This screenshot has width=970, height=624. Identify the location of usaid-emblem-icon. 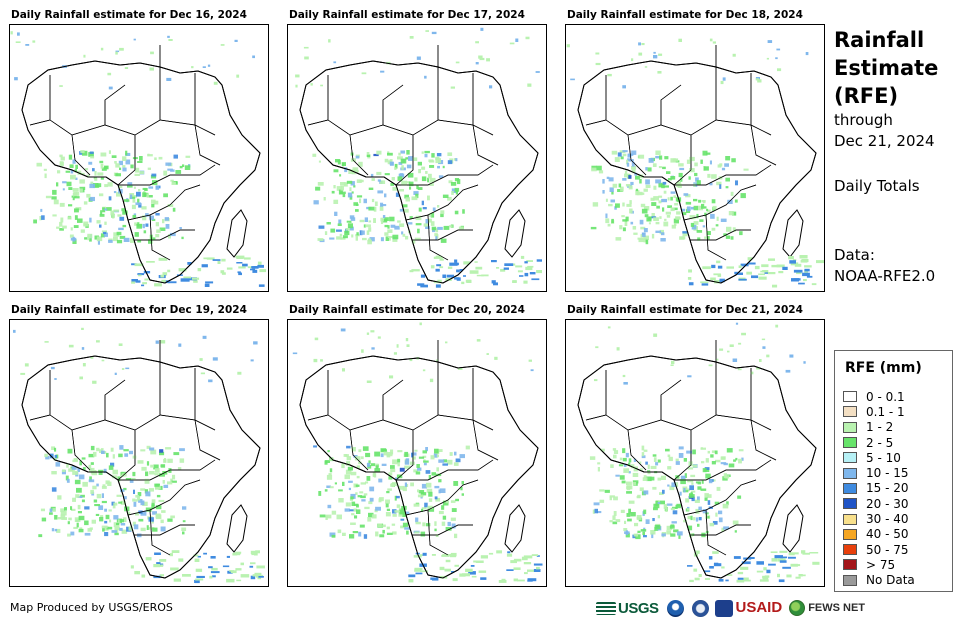
(723, 608).